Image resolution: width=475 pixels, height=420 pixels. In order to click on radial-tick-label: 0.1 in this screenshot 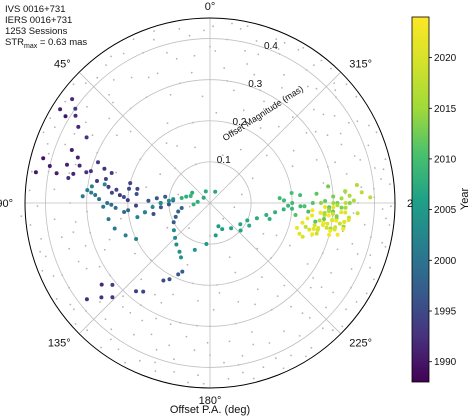, I will do `click(224, 160)`.